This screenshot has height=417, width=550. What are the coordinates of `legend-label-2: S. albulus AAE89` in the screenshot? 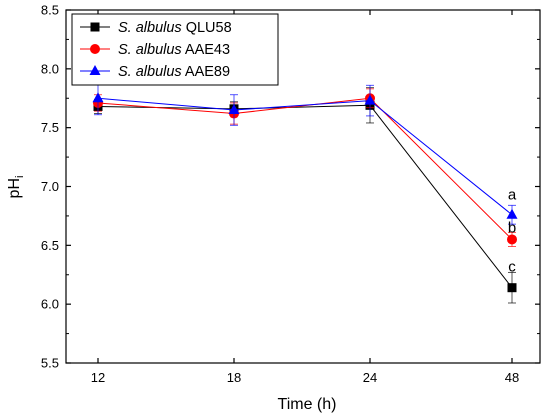 It's located at (174, 72).